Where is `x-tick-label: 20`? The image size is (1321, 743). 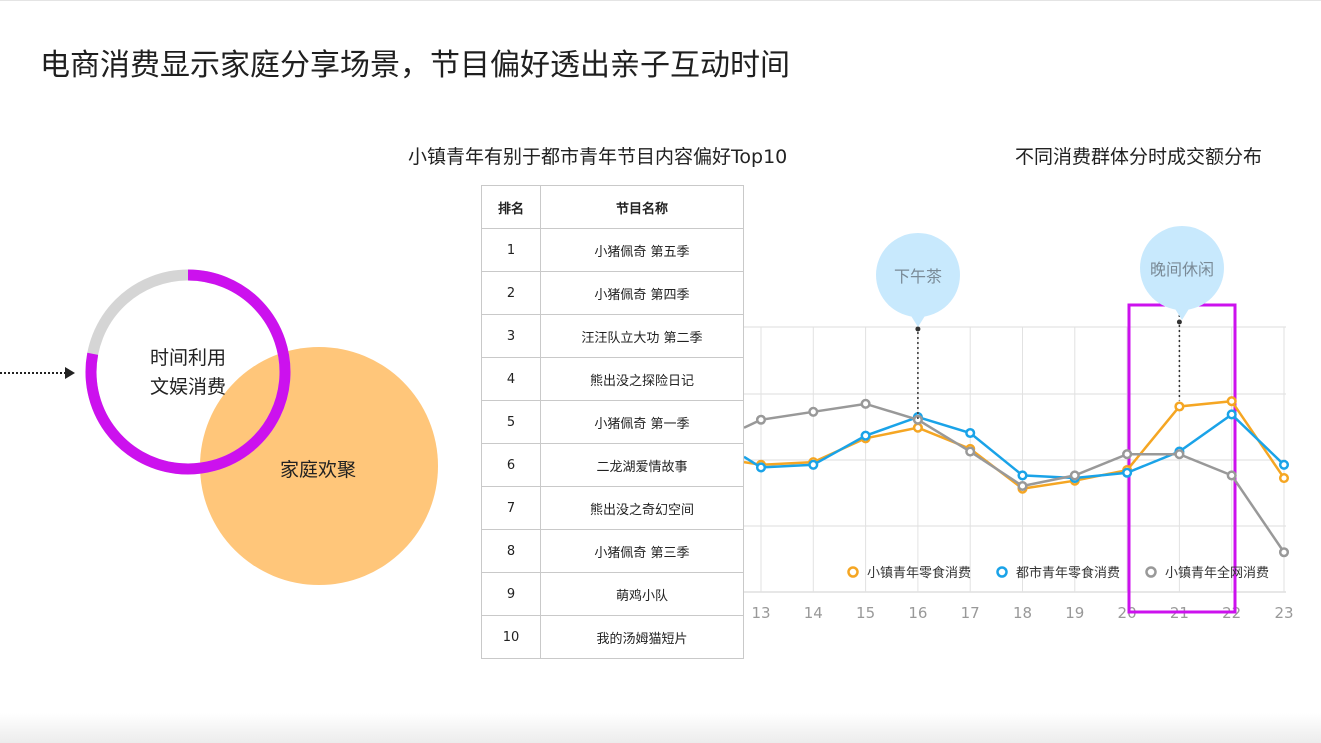
x-tick-label: 20 is located at coordinates (1127, 613).